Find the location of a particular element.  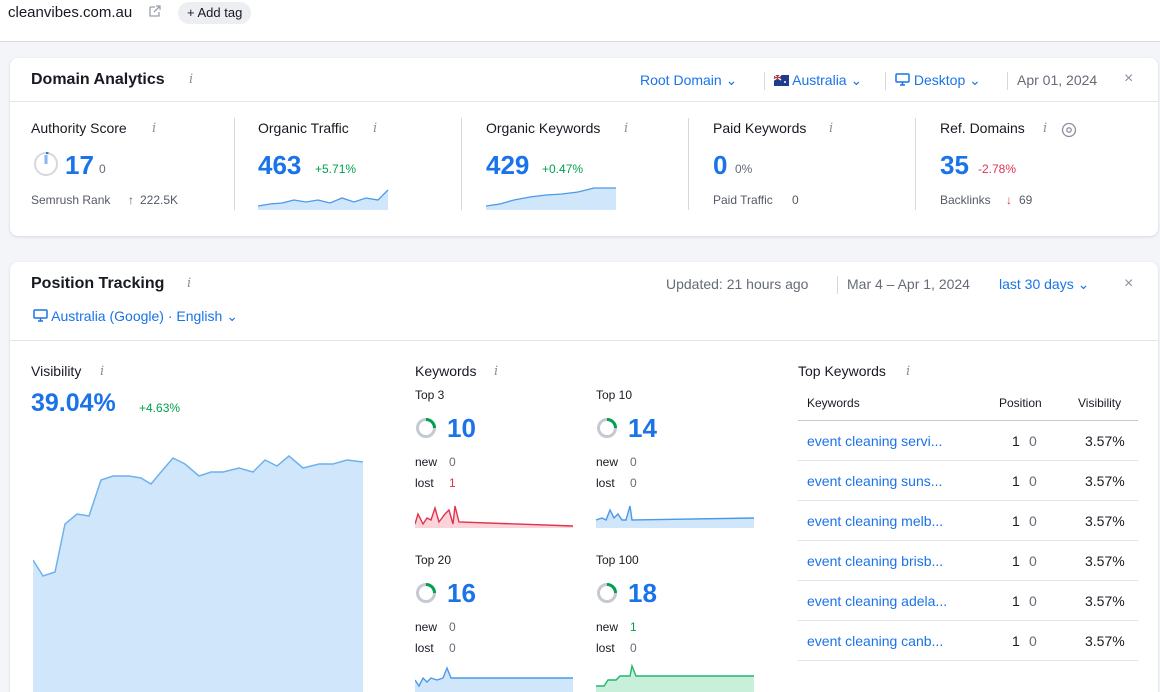

keywords-label: Keywords is located at coordinates (446, 371).